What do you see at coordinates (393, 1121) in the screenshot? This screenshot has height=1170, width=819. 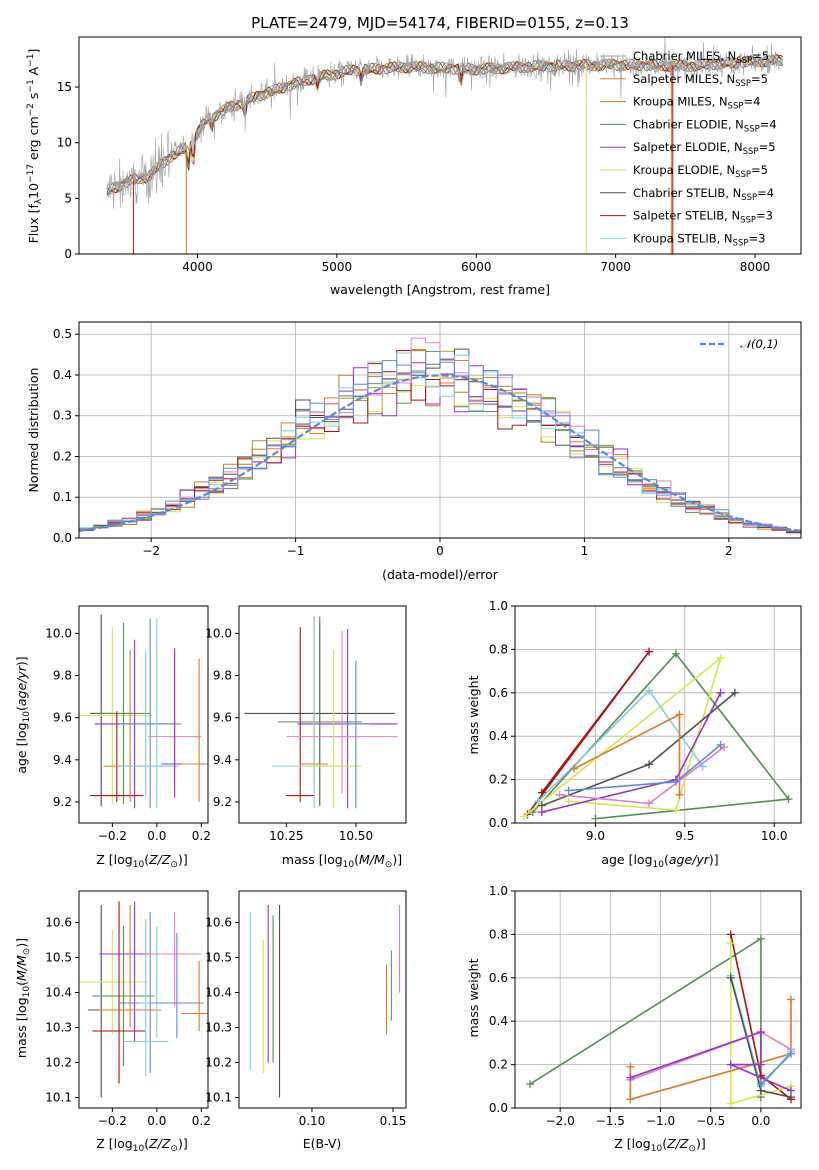 I see `x-tick-label: 0.15` at bounding box center [393, 1121].